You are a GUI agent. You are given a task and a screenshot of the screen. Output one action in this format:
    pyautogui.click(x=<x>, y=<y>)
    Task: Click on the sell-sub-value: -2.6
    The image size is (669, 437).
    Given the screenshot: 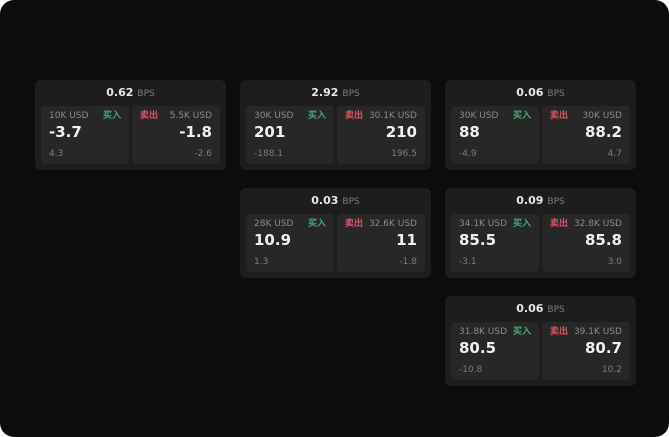 What is the action you would take?
    pyautogui.click(x=203, y=154)
    